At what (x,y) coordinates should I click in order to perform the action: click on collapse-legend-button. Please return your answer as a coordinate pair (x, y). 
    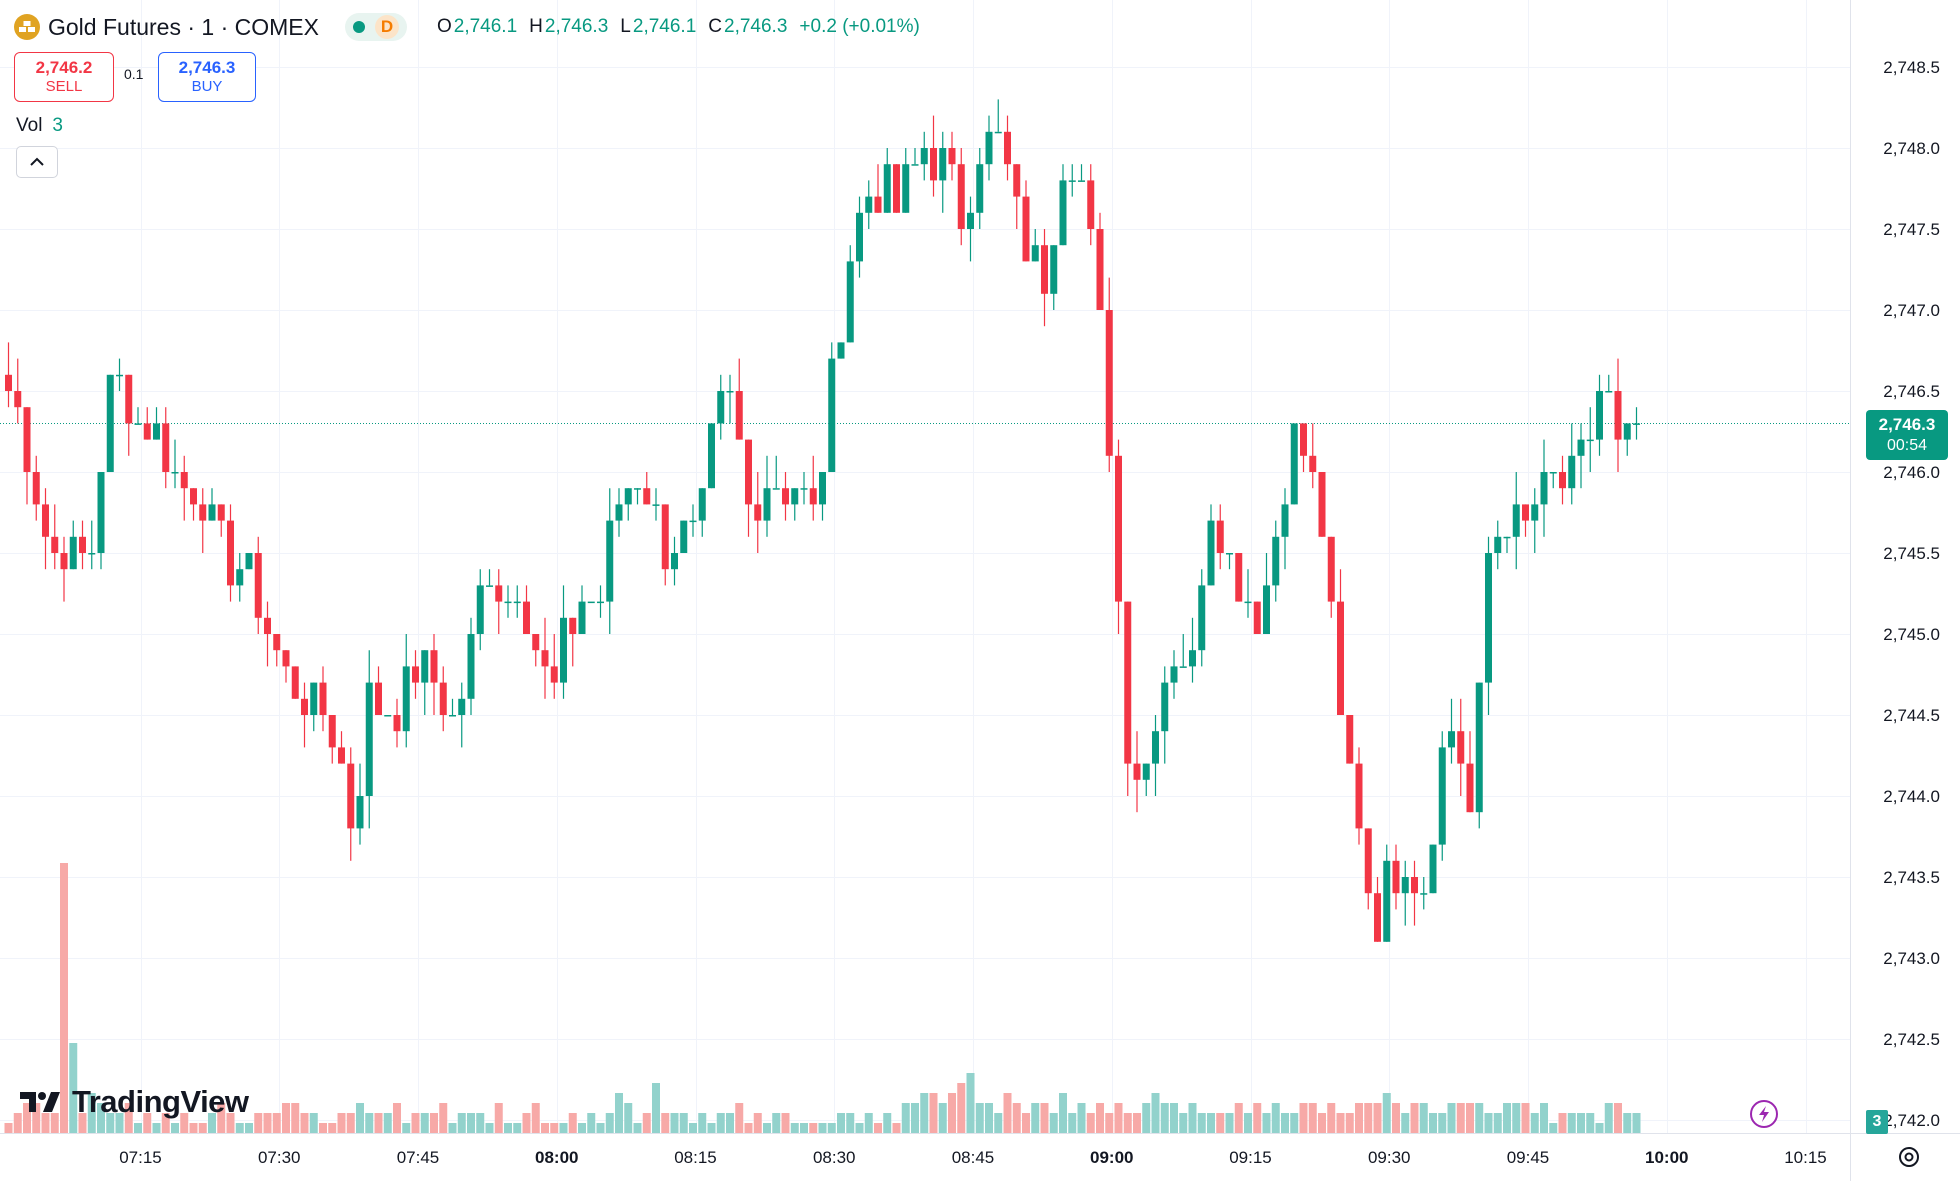
    Looking at the image, I should click on (37, 162).